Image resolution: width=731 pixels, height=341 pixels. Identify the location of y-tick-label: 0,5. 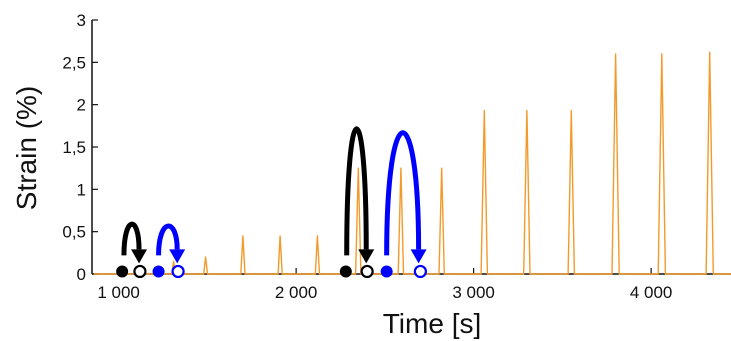
(74, 232).